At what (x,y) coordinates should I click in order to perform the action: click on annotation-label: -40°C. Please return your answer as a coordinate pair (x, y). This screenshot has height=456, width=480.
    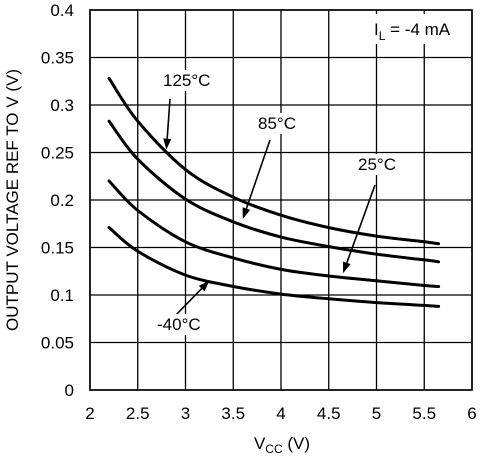
    Looking at the image, I should click on (179, 324).